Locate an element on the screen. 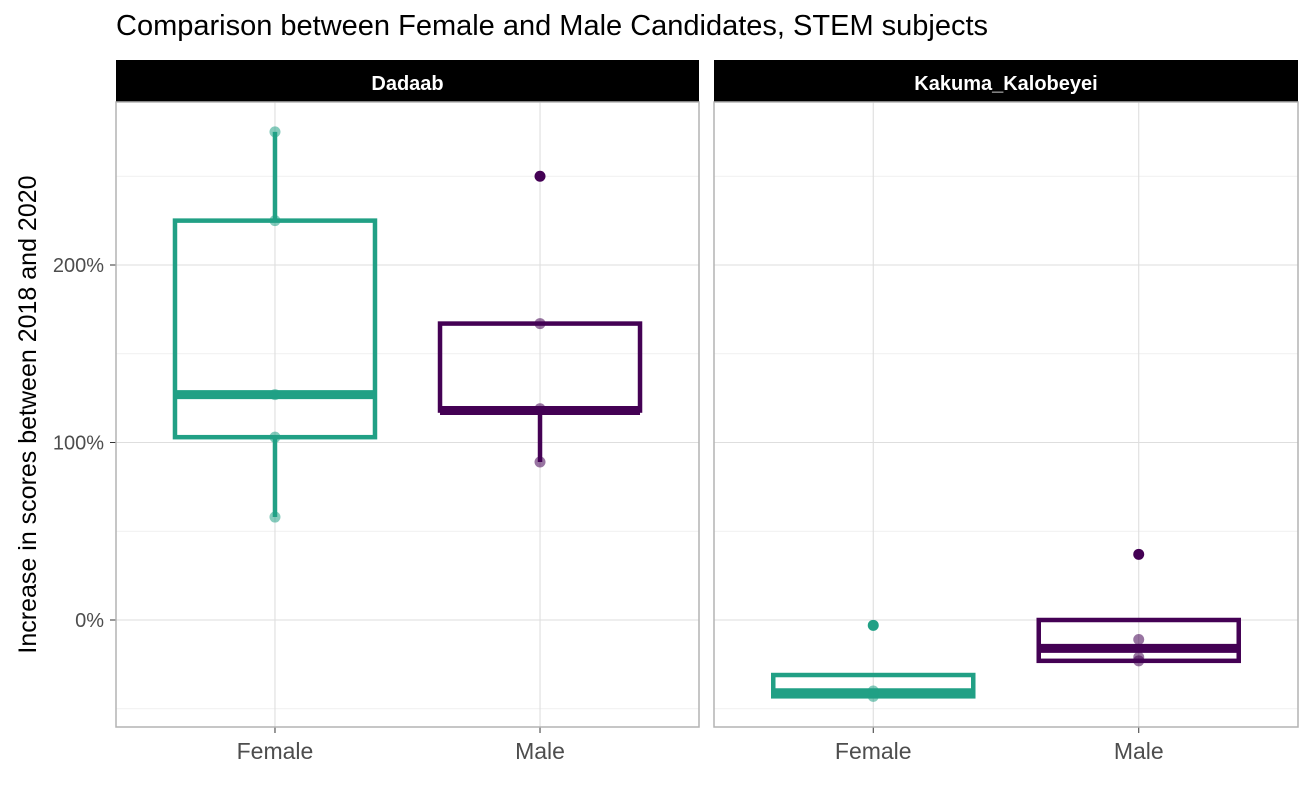  y-tick-label: 100% is located at coordinates (78, 444).